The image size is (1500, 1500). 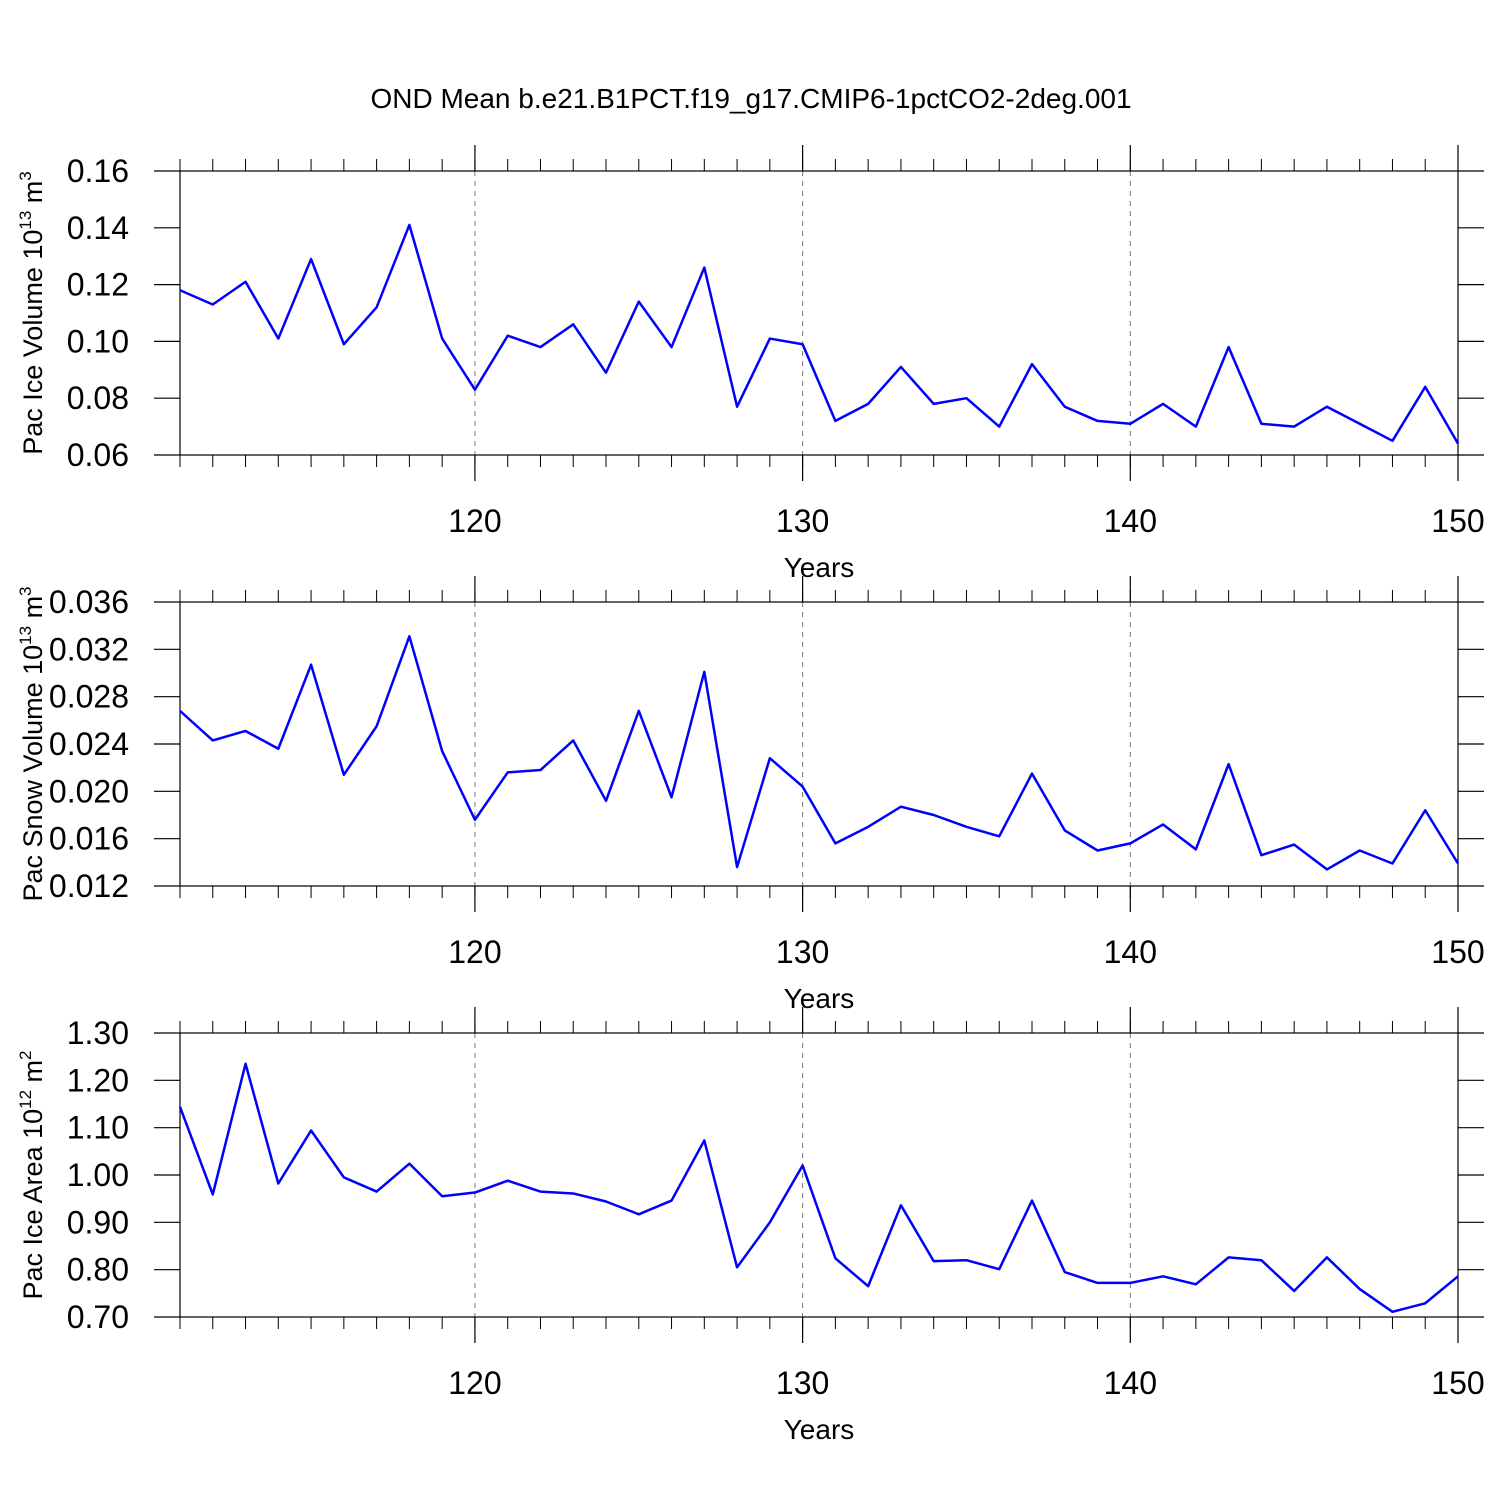 What do you see at coordinates (98, 1222) in the screenshot?
I see `y-tick-label: 0.90` at bounding box center [98, 1222].